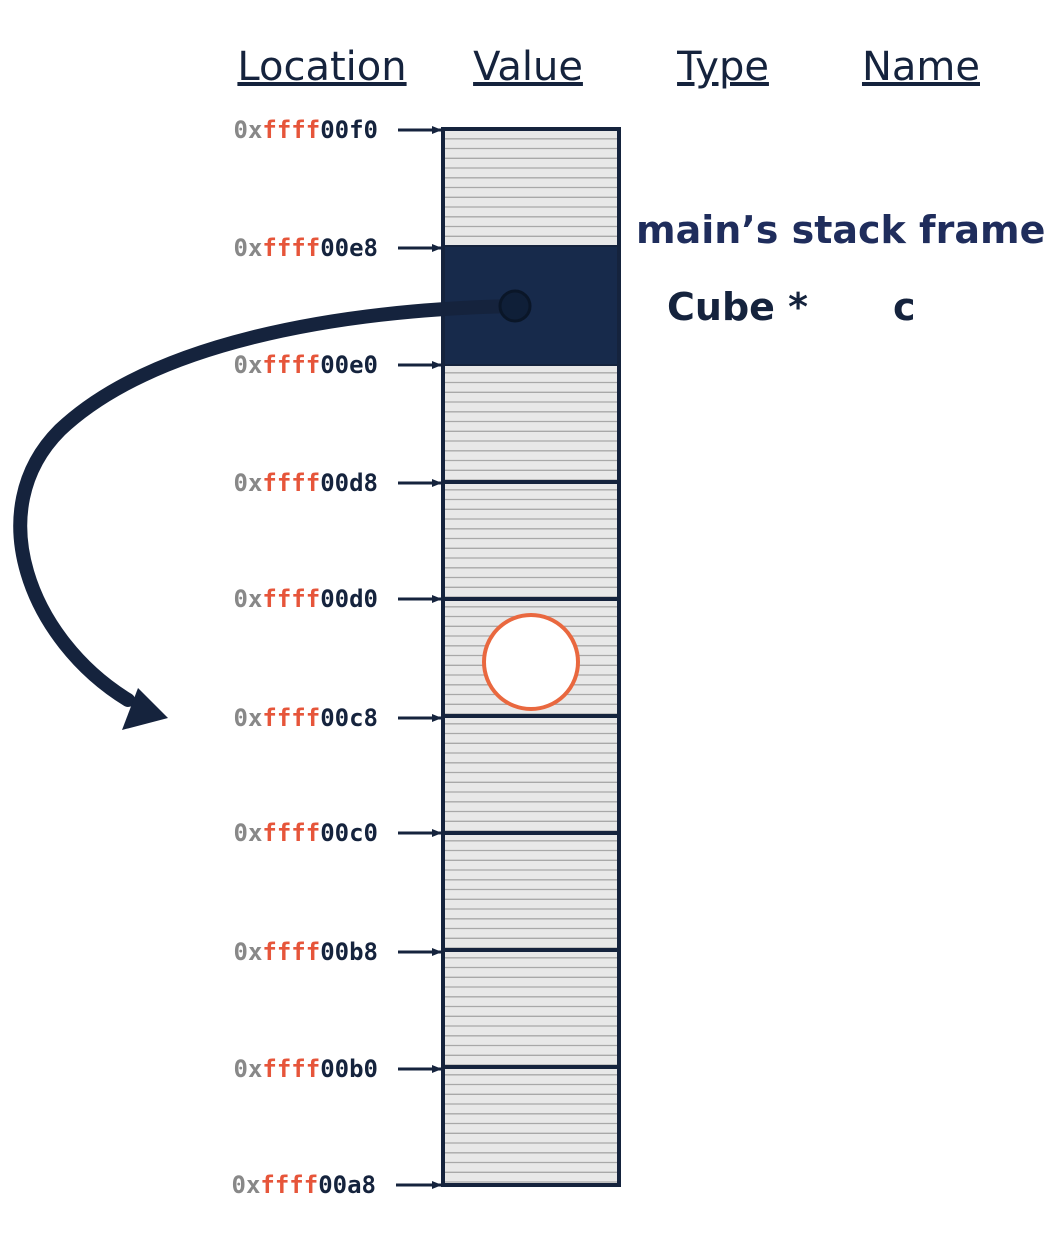 The image size is (1048, 1238). I want to click on stack-frame-label: main’s stack frame, so click(840, 230).